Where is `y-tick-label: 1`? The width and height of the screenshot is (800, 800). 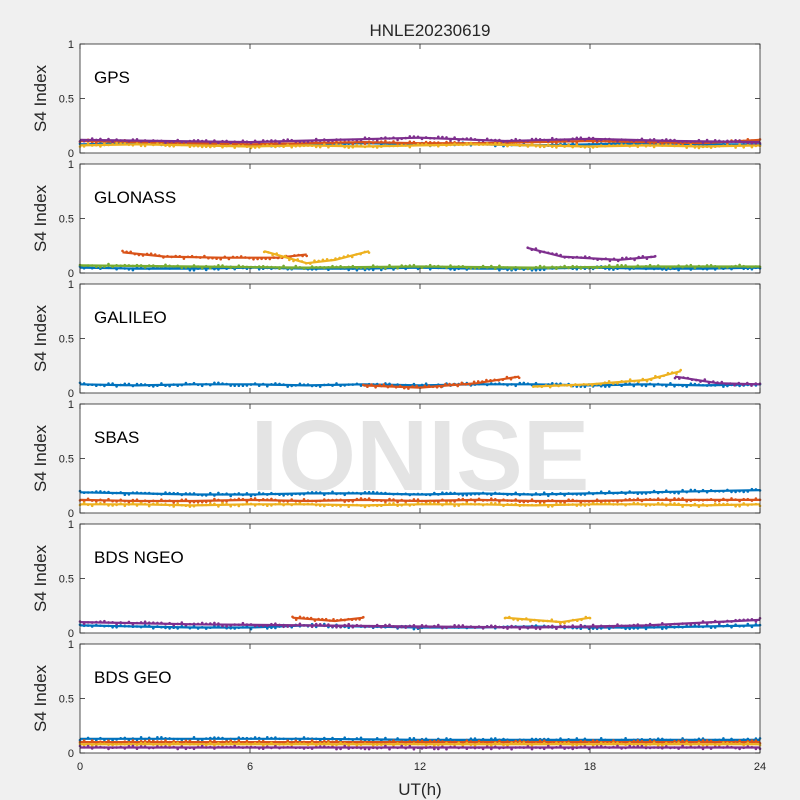 y-tick-label: 1 is located at coordinates (71, 45).